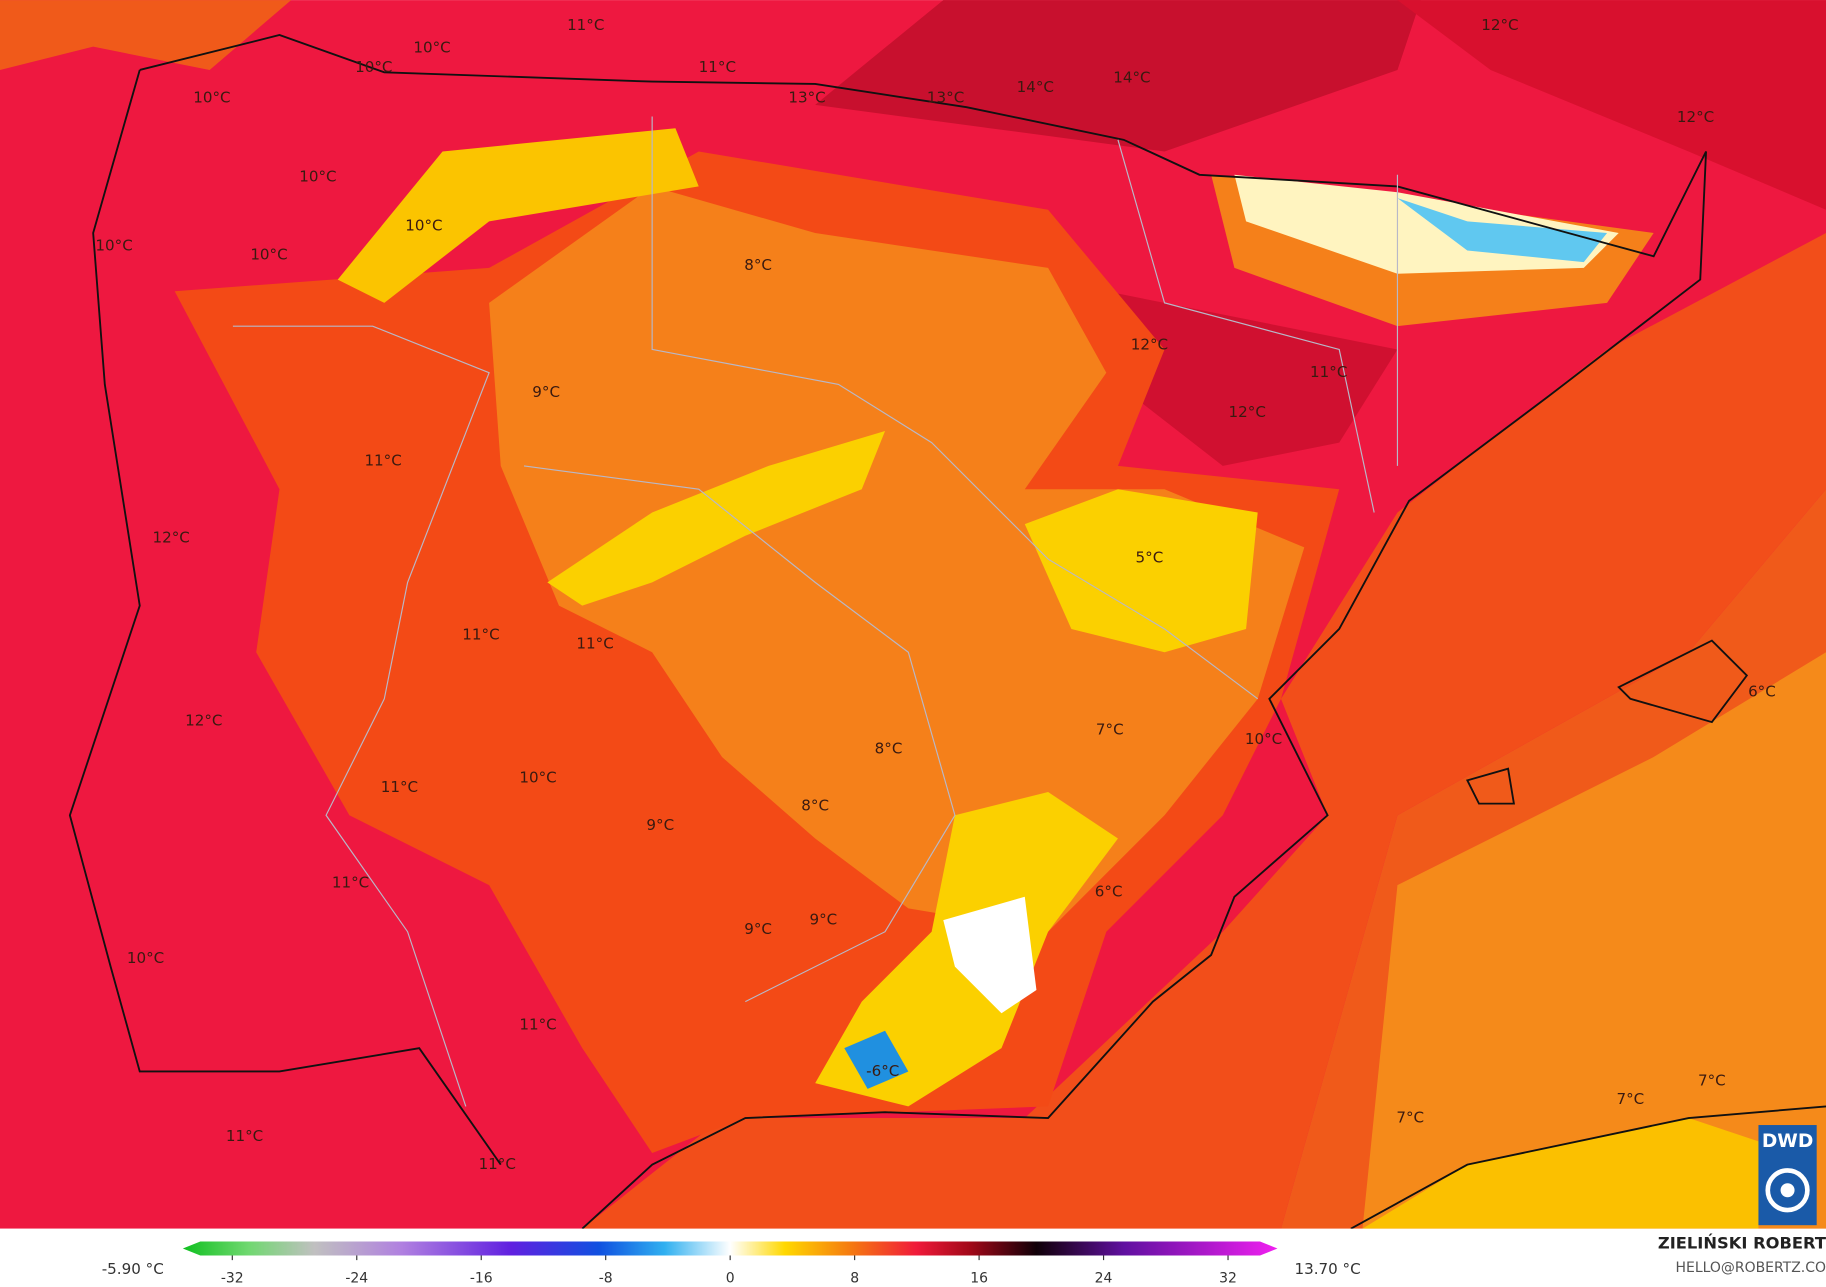  Describe the element at coordinates (979, 1279) in the screenshot. I see `colorbar-tick-label: 16` at that location.